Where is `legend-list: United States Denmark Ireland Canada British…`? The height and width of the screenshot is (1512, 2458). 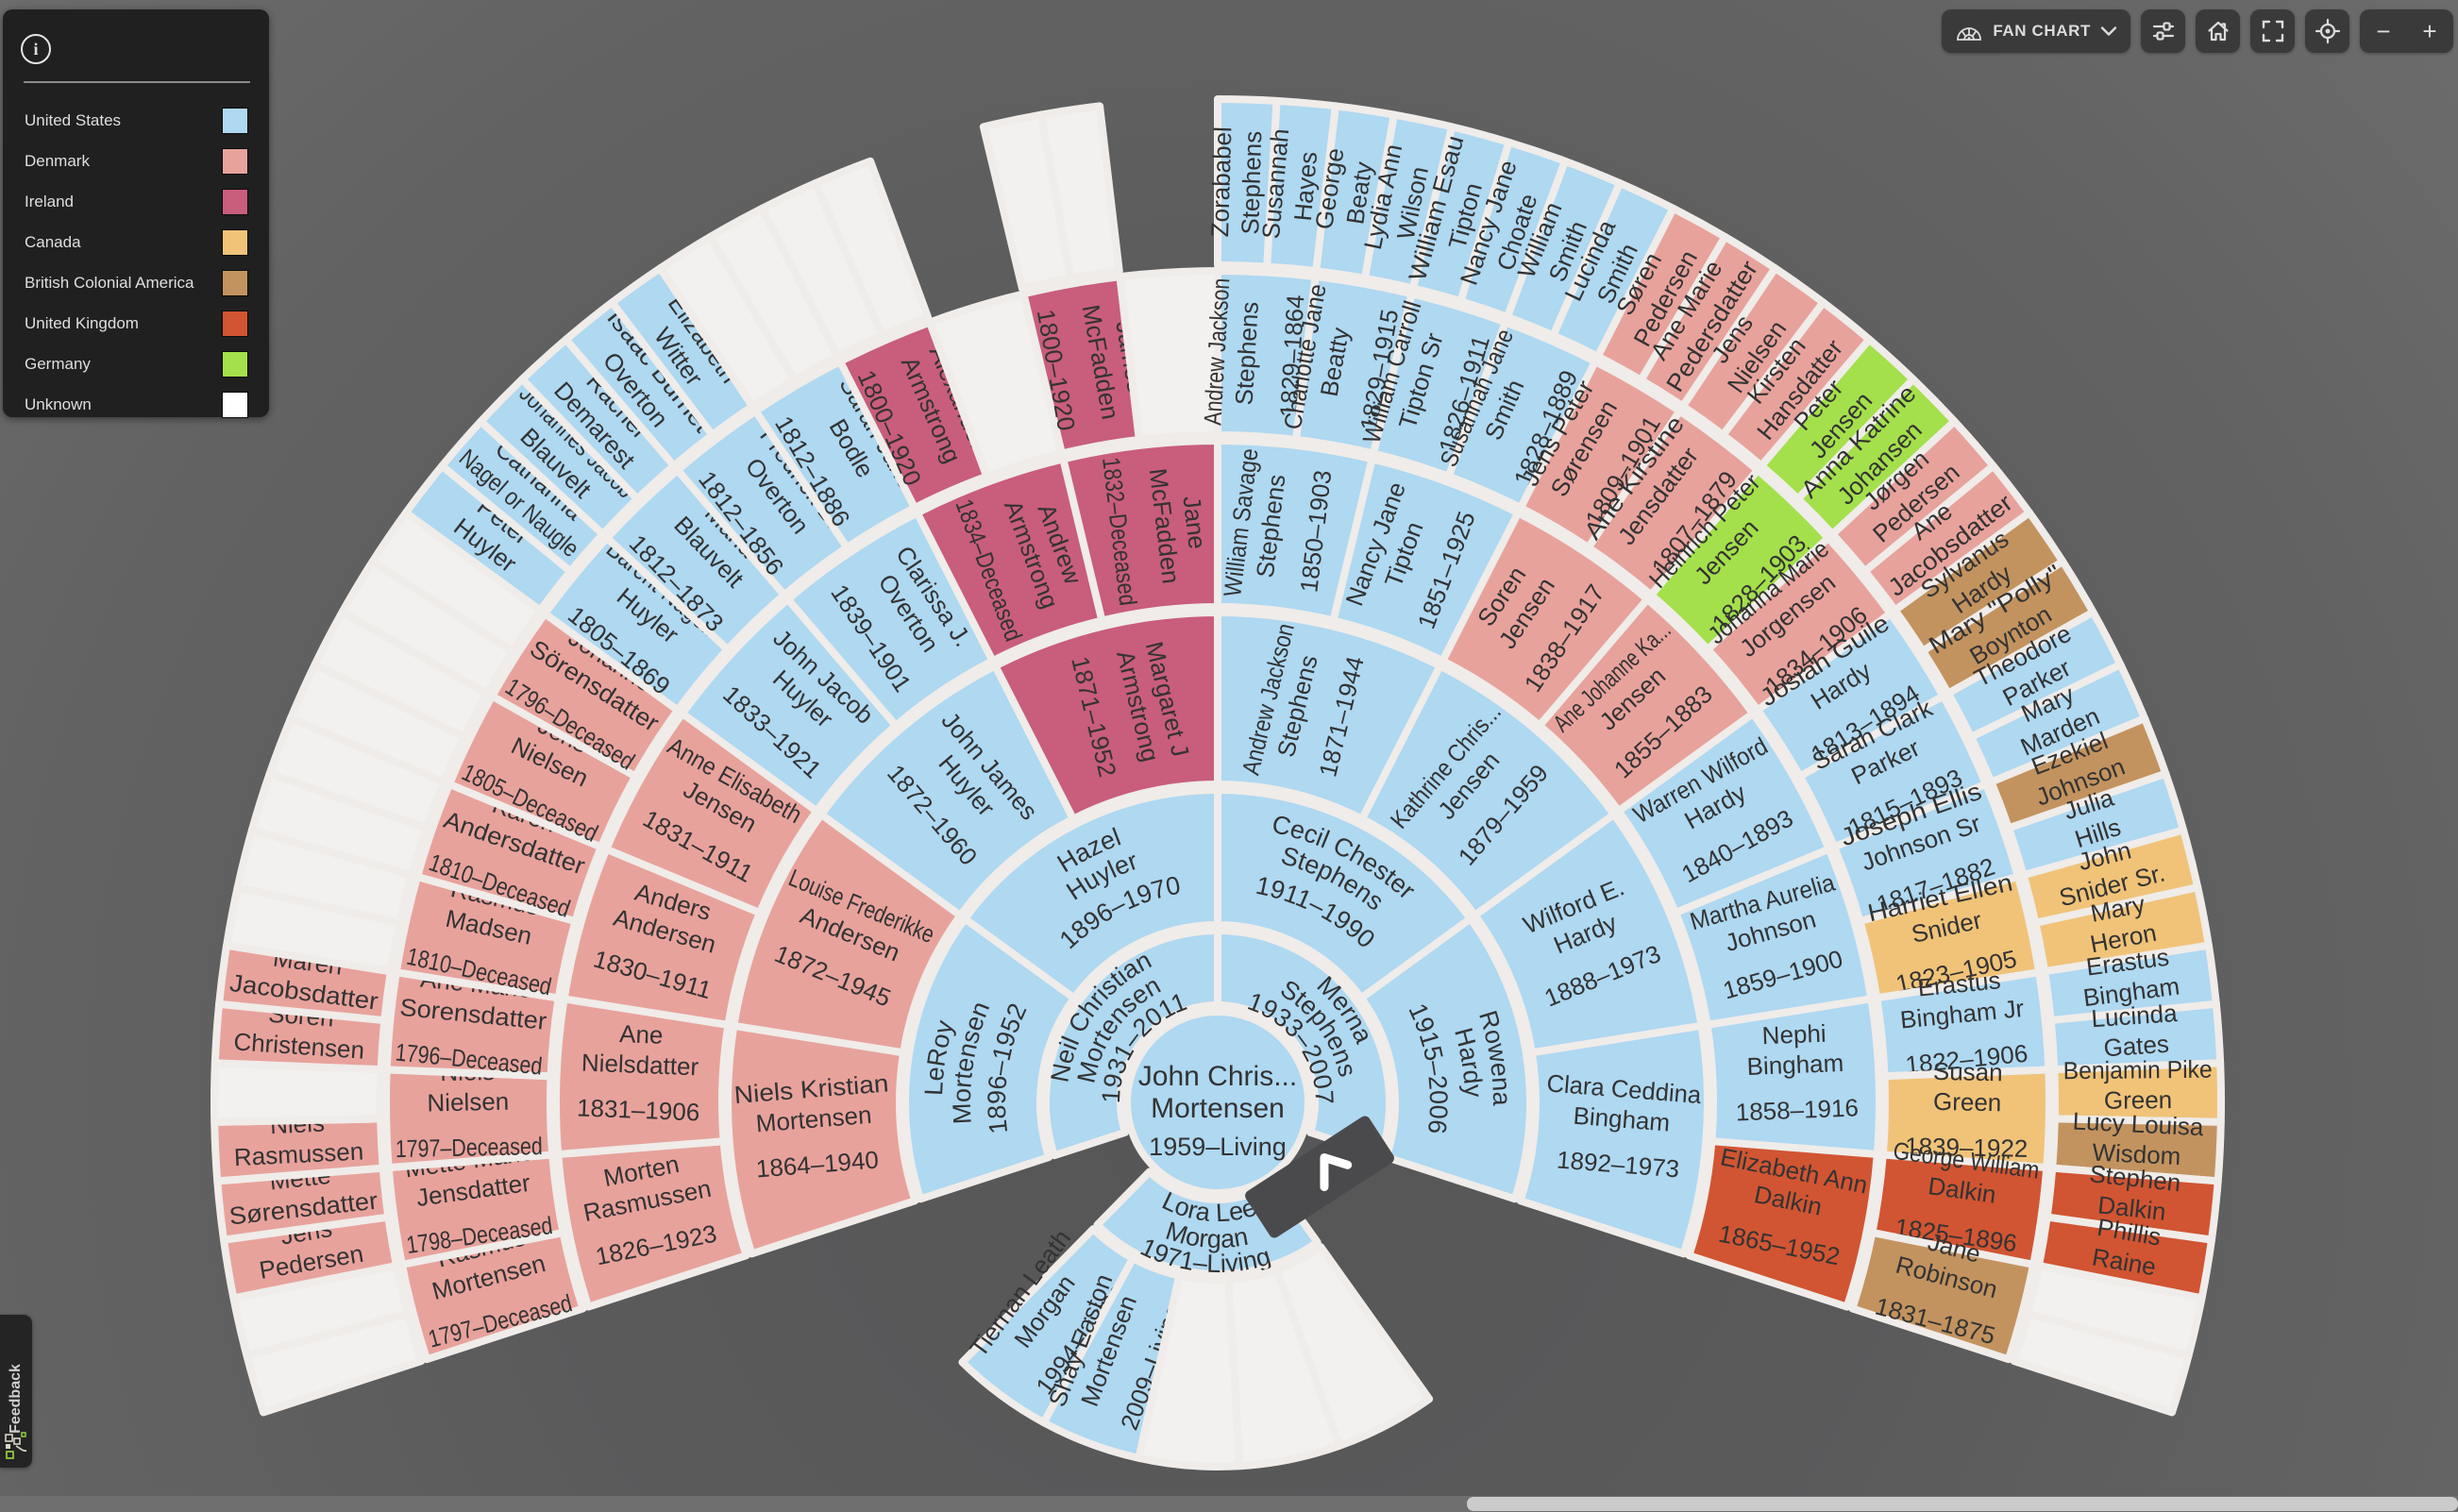
legend-list: United States Denmark Ireland Canada British… is located at coordinates (136, 217).